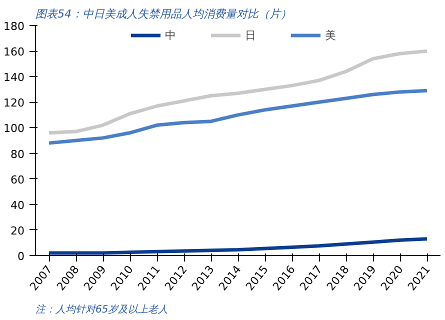 This screenshot has width=445, height=320. I want to click on y-tick-label: 180, so click(14, 26).